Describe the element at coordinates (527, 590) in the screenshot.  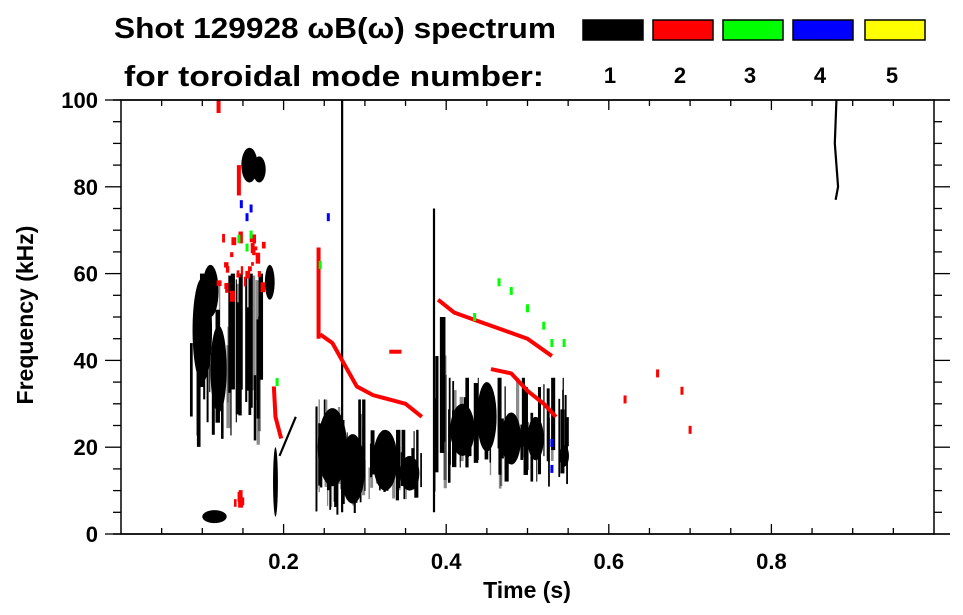
I see `x-axis-label: Time (s)` at that location.